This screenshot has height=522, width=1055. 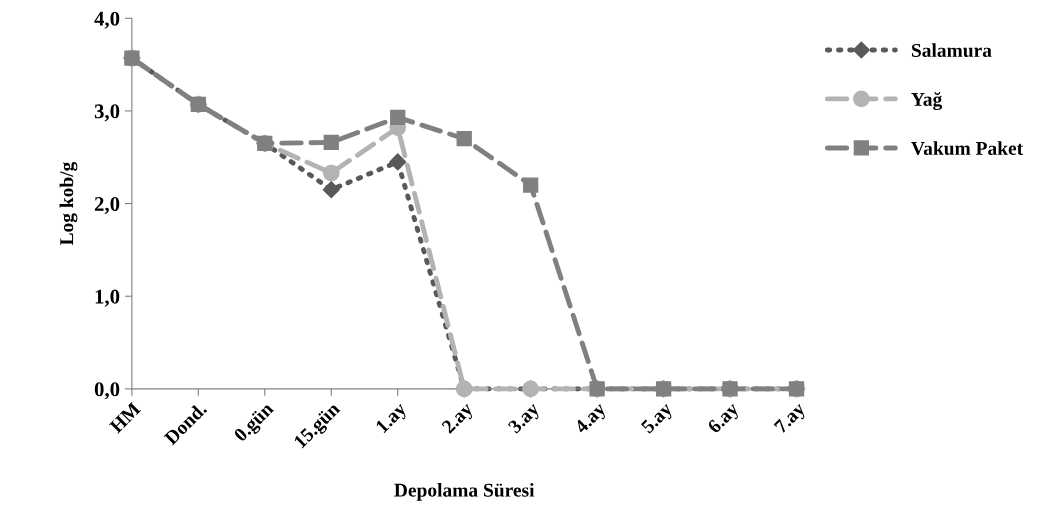 What do you see at coordinates (791, 419) in the screenshot?
I see `x-tick-label: 7.ay` at bounding box center [791, 419].